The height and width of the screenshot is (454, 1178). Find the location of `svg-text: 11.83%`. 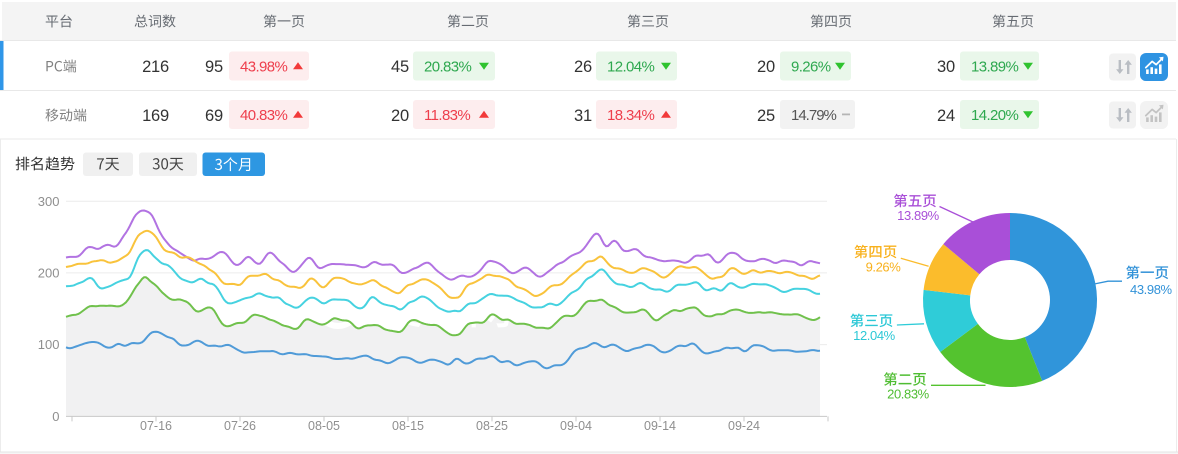

svg-text: 11.83% is located at coordinates (447, 115).